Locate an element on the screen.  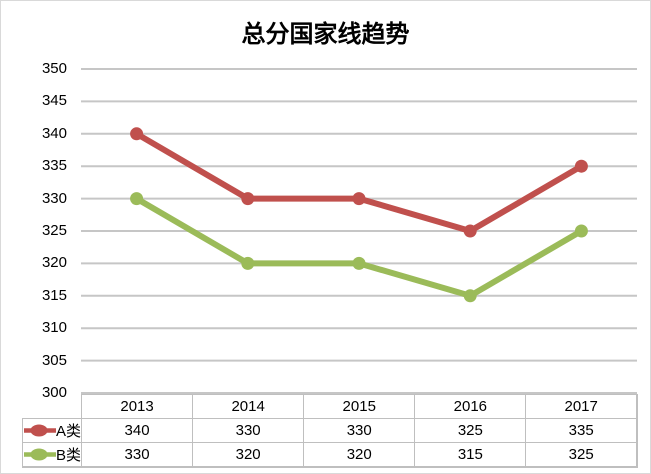
table-header-row: 2013 2014 2015 2016 2017 is located at coordinates (331, 406).